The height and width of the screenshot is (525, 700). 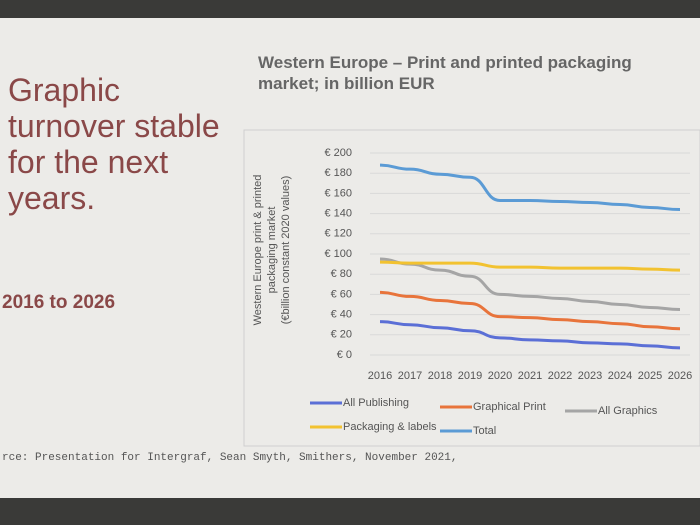 What do you see at coordinates (338, 234) in the screenshot?
I see `y-tick-label: € 120` at bounding box center [338, 234].